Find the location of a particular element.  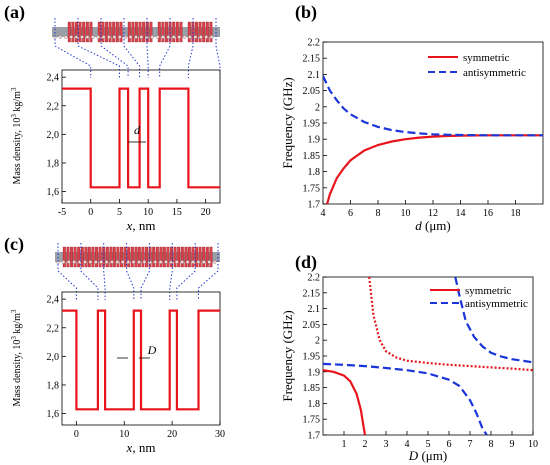

y-tick-label: 2,0 is located at coordinates (53, 357).